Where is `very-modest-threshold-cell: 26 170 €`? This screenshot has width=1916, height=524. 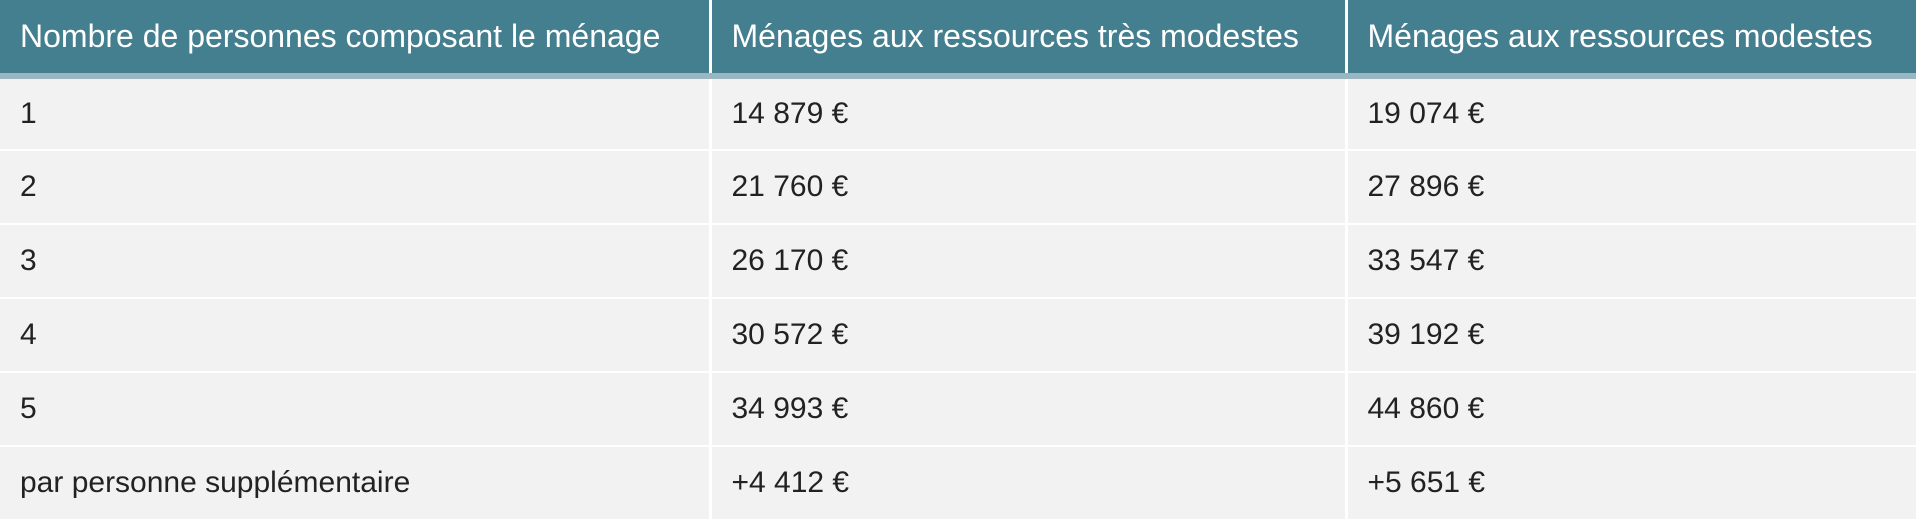
very-modest-threshold-cell: 26 170 € is located at coordinates (1029, 261).